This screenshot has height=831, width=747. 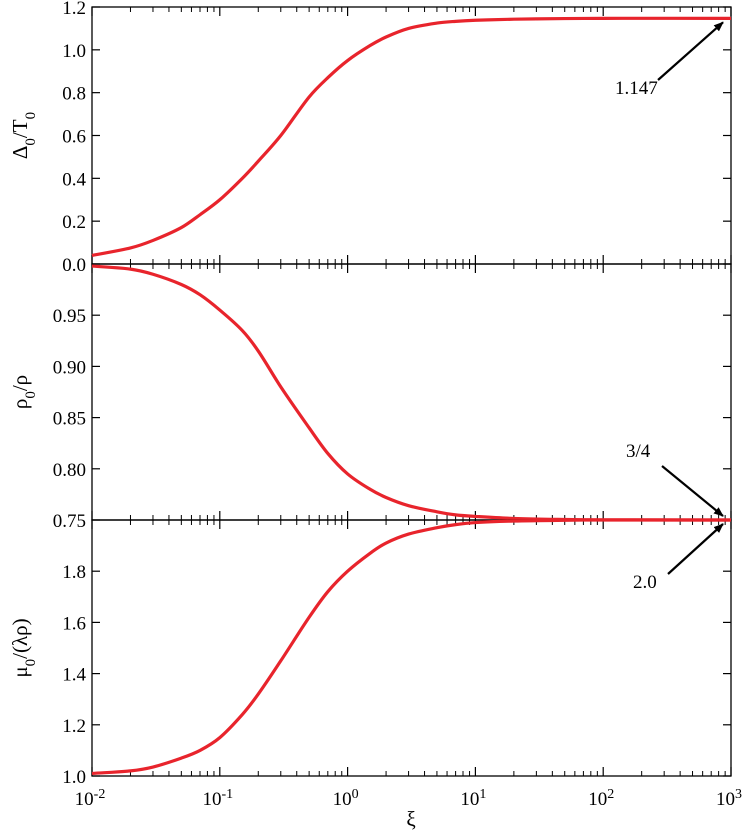 What do you see at coordinates (74, 137) in the screenshot?
I see `y-tick-label: 0.6` at bounding box center [74, 137].